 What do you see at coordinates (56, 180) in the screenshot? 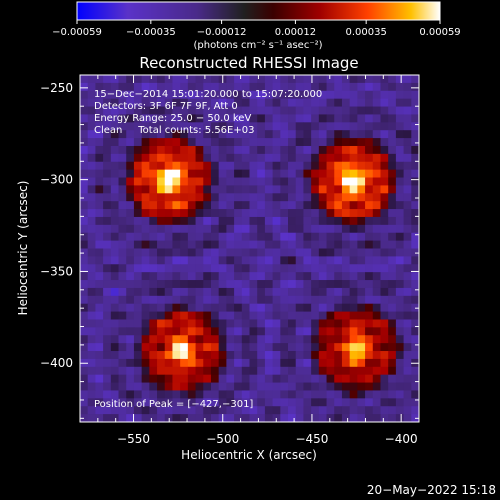
I see `y-tick-label: −300` at bounding box center [56, 180].